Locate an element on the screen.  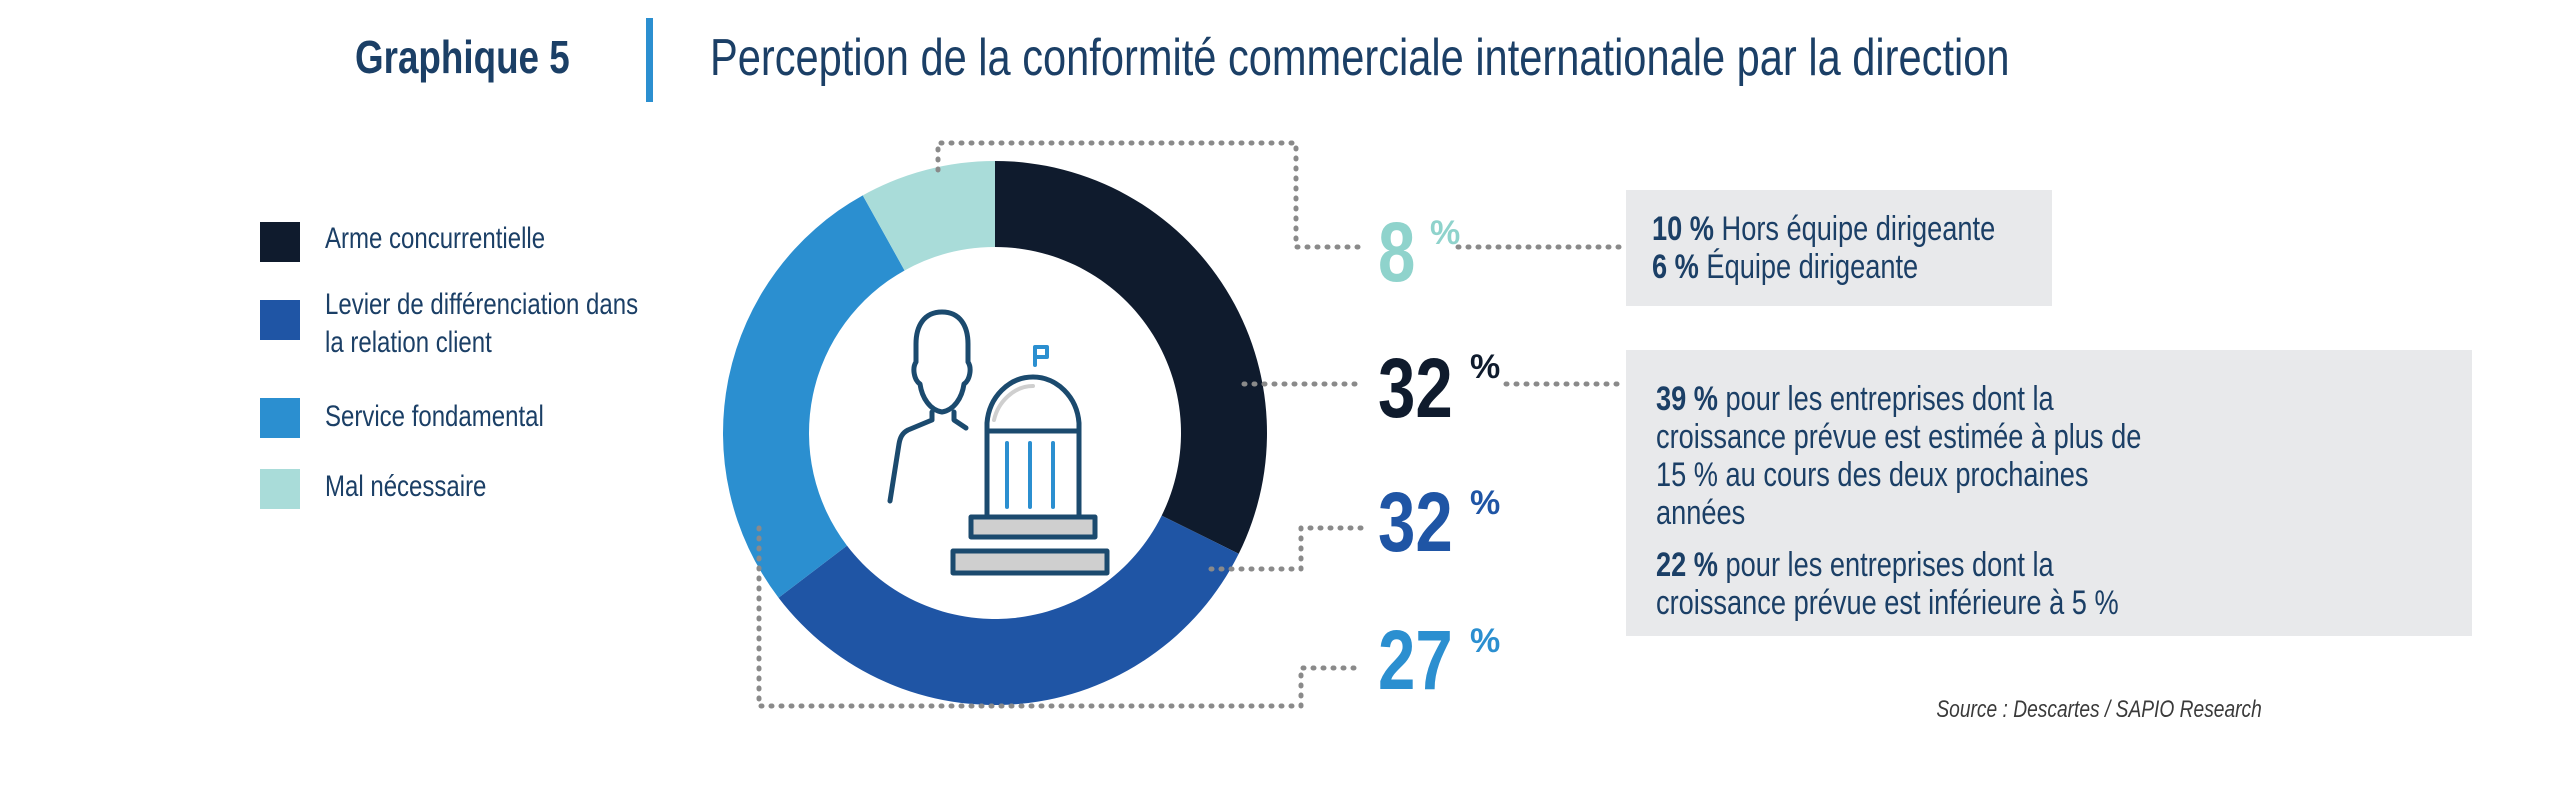
legend-text: Levier de différenciation dans is located at coordinates (482, 304).